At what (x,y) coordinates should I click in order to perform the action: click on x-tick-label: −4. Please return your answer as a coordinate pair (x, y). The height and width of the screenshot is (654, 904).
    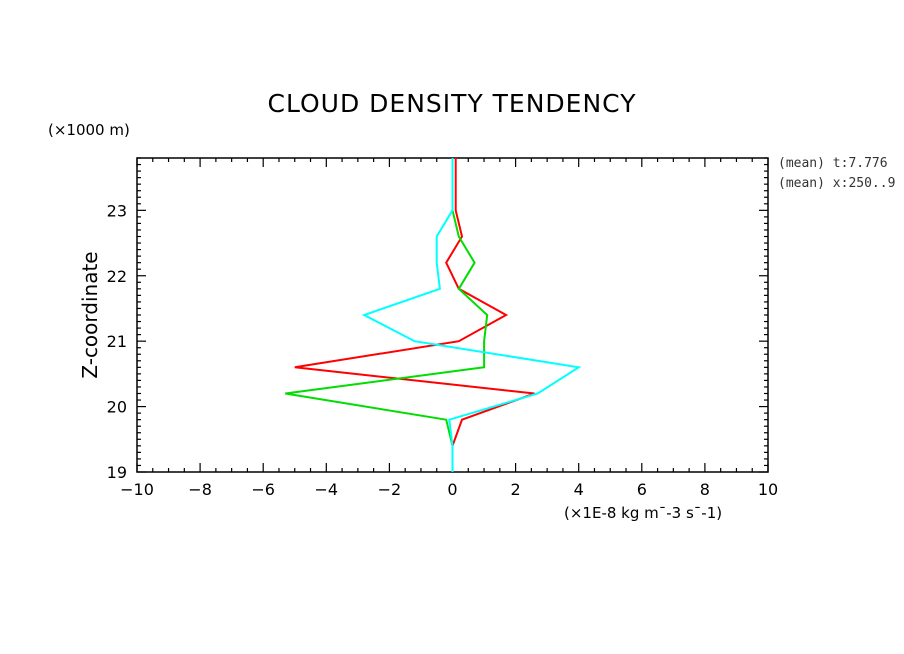
    Looking at the image, I should click on (327, 489).